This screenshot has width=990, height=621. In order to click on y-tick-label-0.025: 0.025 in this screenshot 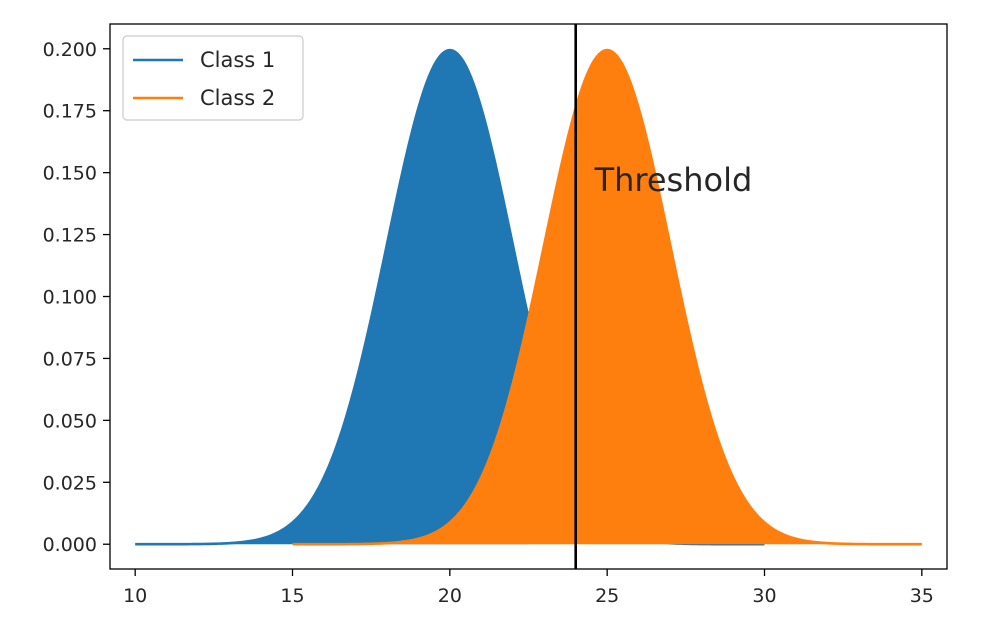, I will do `click(70, 483)`.